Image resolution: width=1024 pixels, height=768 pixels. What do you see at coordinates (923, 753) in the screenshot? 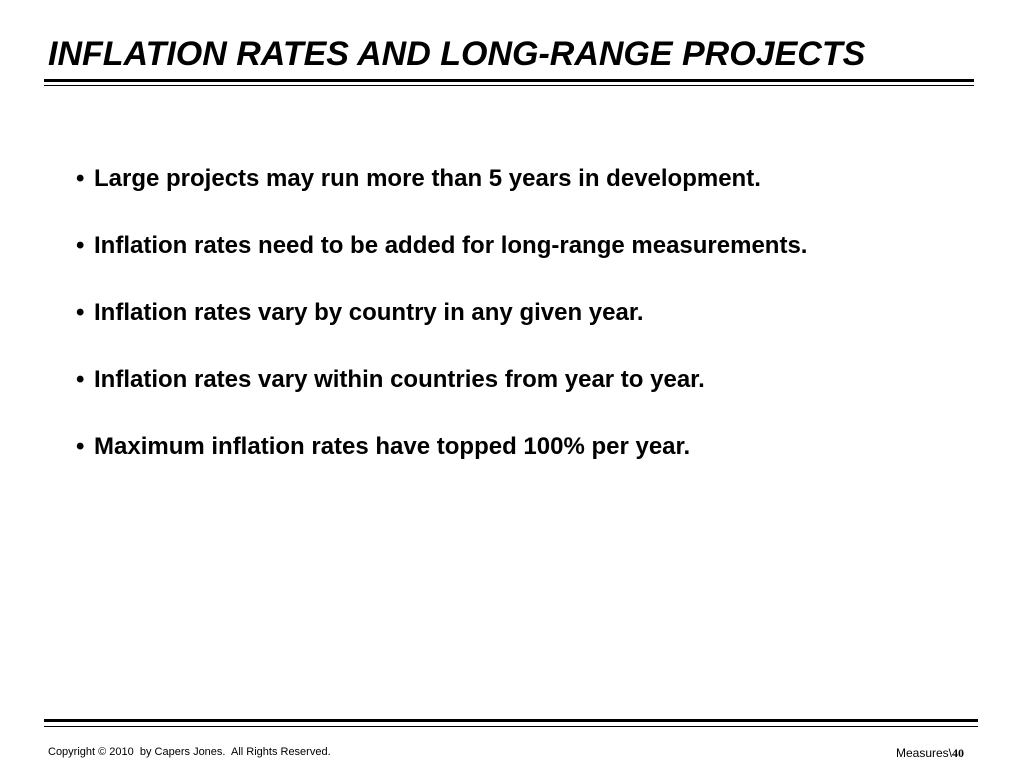
I see `footer-section: Measures\` at bounding box center [923, 753].